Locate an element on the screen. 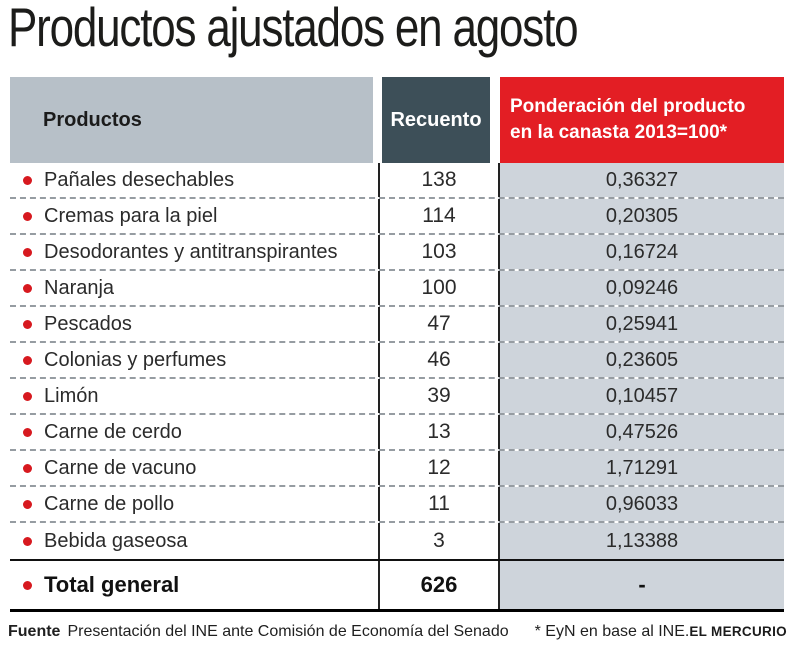 The width and height of the screenshot is (794, 648). table-row: Naranja 100 0,09246 is located at coordinates (397, 289).